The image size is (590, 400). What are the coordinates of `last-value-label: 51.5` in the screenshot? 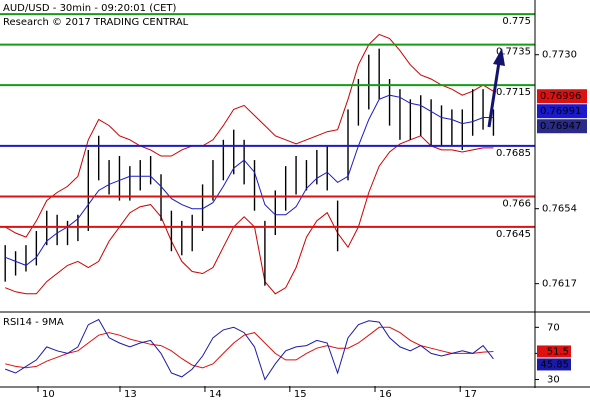 It's located at (558, 351).